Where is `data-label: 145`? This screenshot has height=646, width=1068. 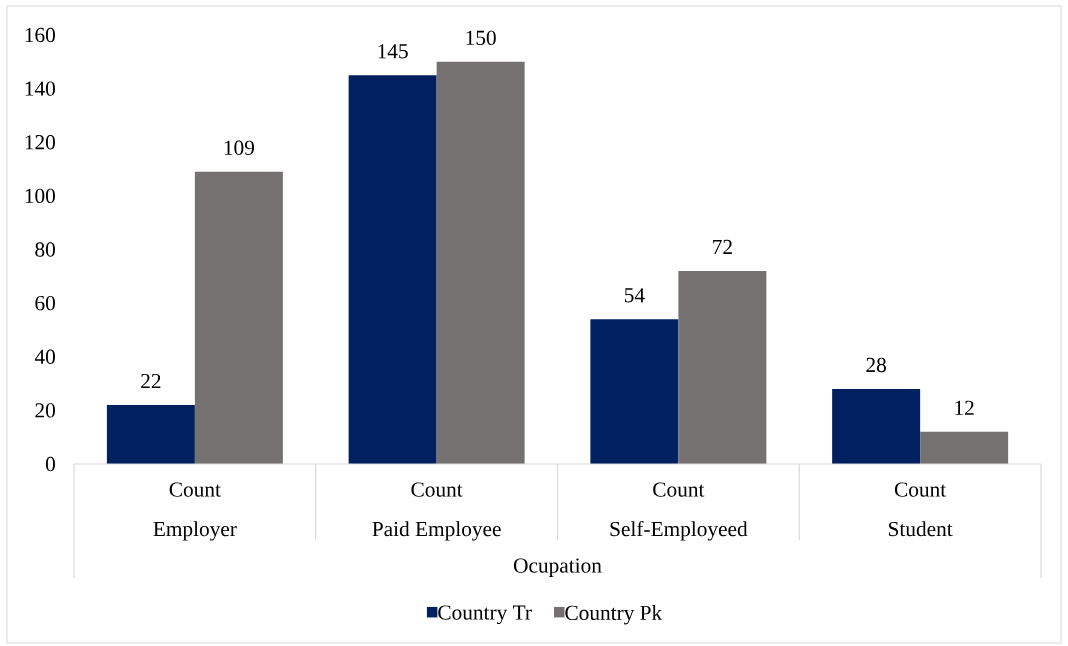
data-label: 145 is located at coordinates (393, 51).